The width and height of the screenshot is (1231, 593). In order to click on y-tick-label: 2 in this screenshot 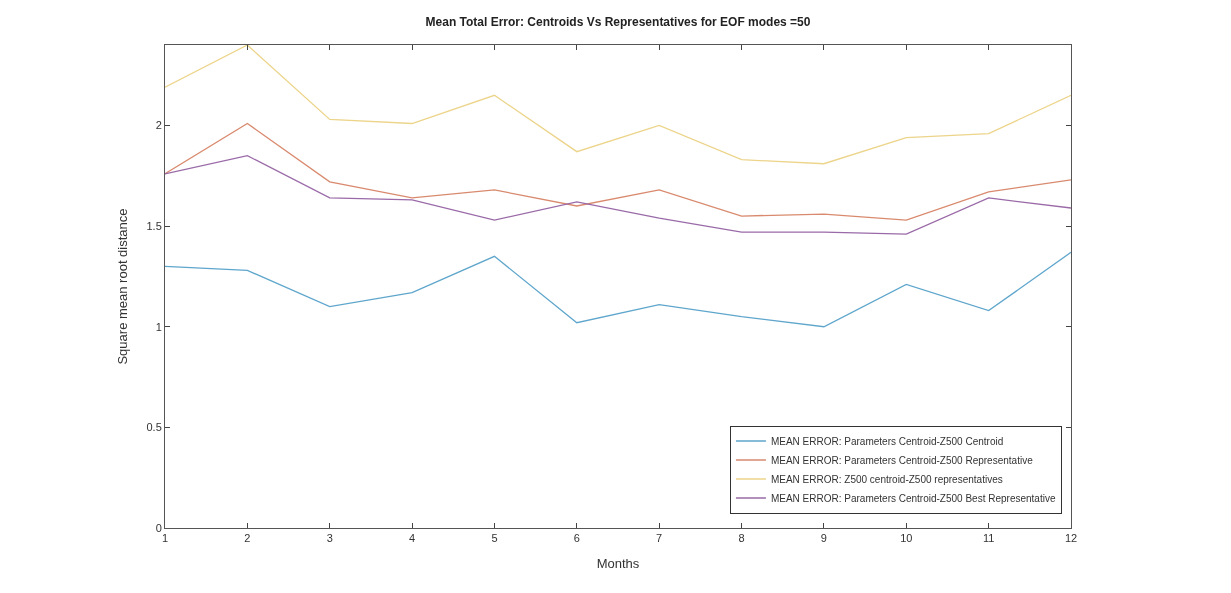, I will do `click(158, 125)`.